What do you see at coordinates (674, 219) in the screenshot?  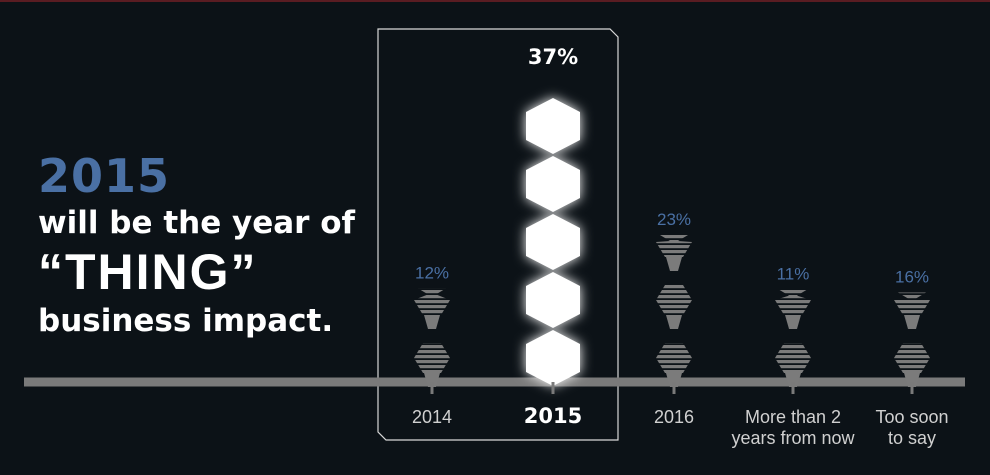 I see `value-label: 23%` at bounding box center [674, 219].